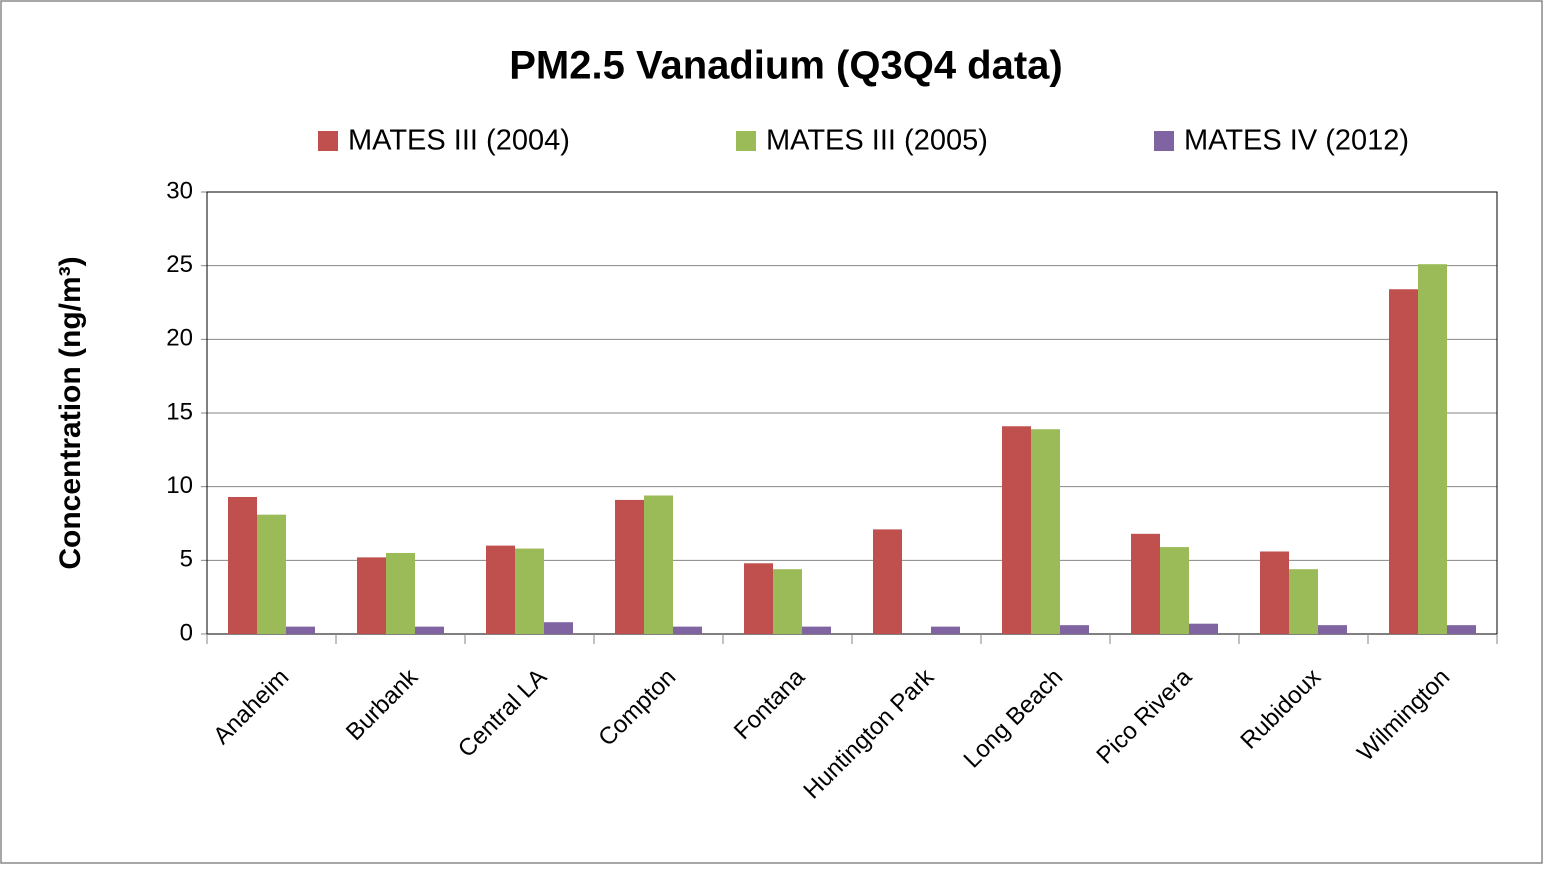  I want to click on legend-label: MATES IV (2012), so click(1296, 141).